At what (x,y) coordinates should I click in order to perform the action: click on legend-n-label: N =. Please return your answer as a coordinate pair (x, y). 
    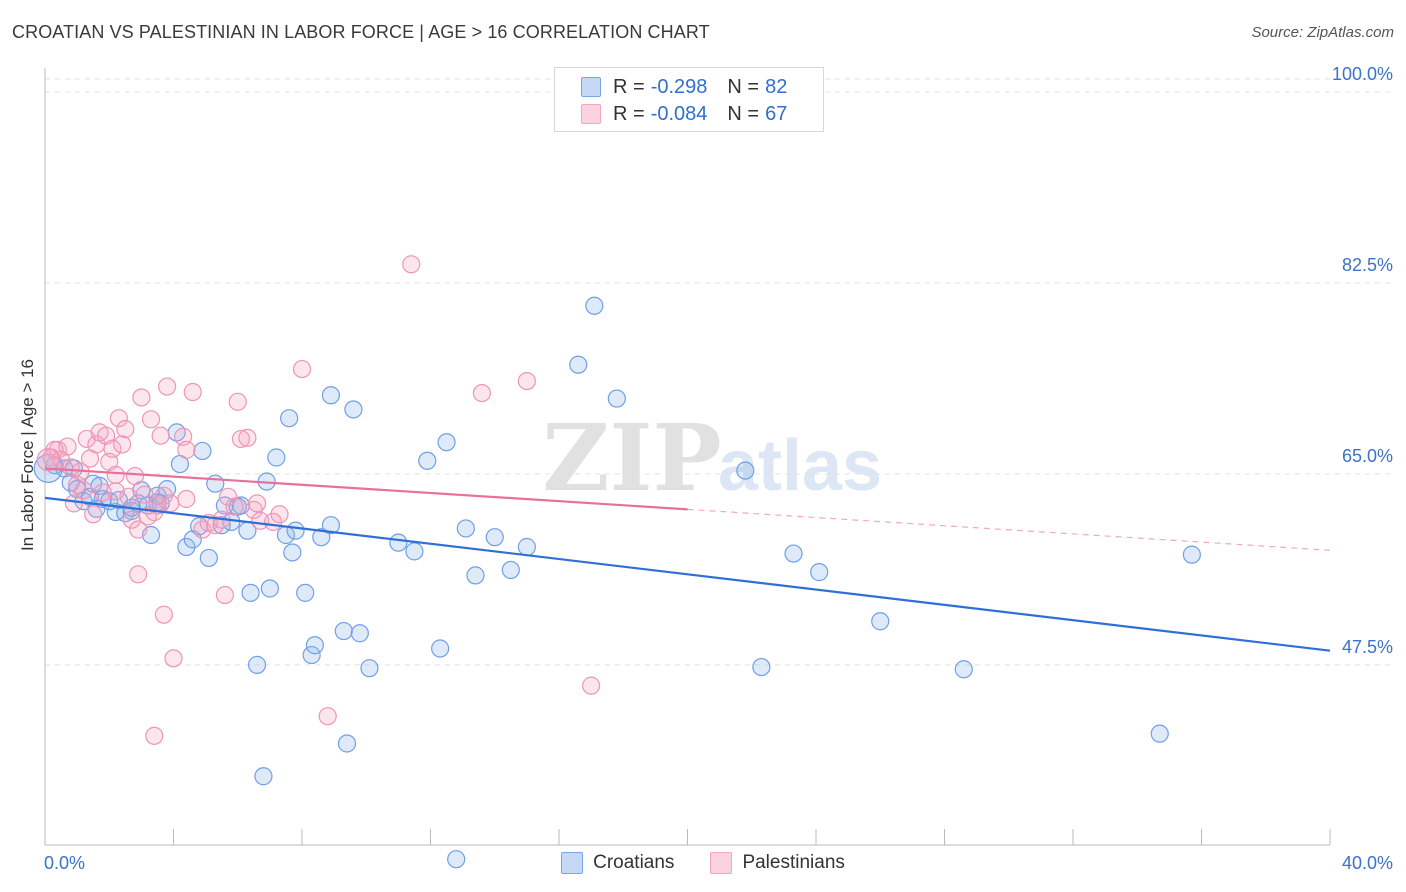
    Looking at the image, I should click on (743, 113).